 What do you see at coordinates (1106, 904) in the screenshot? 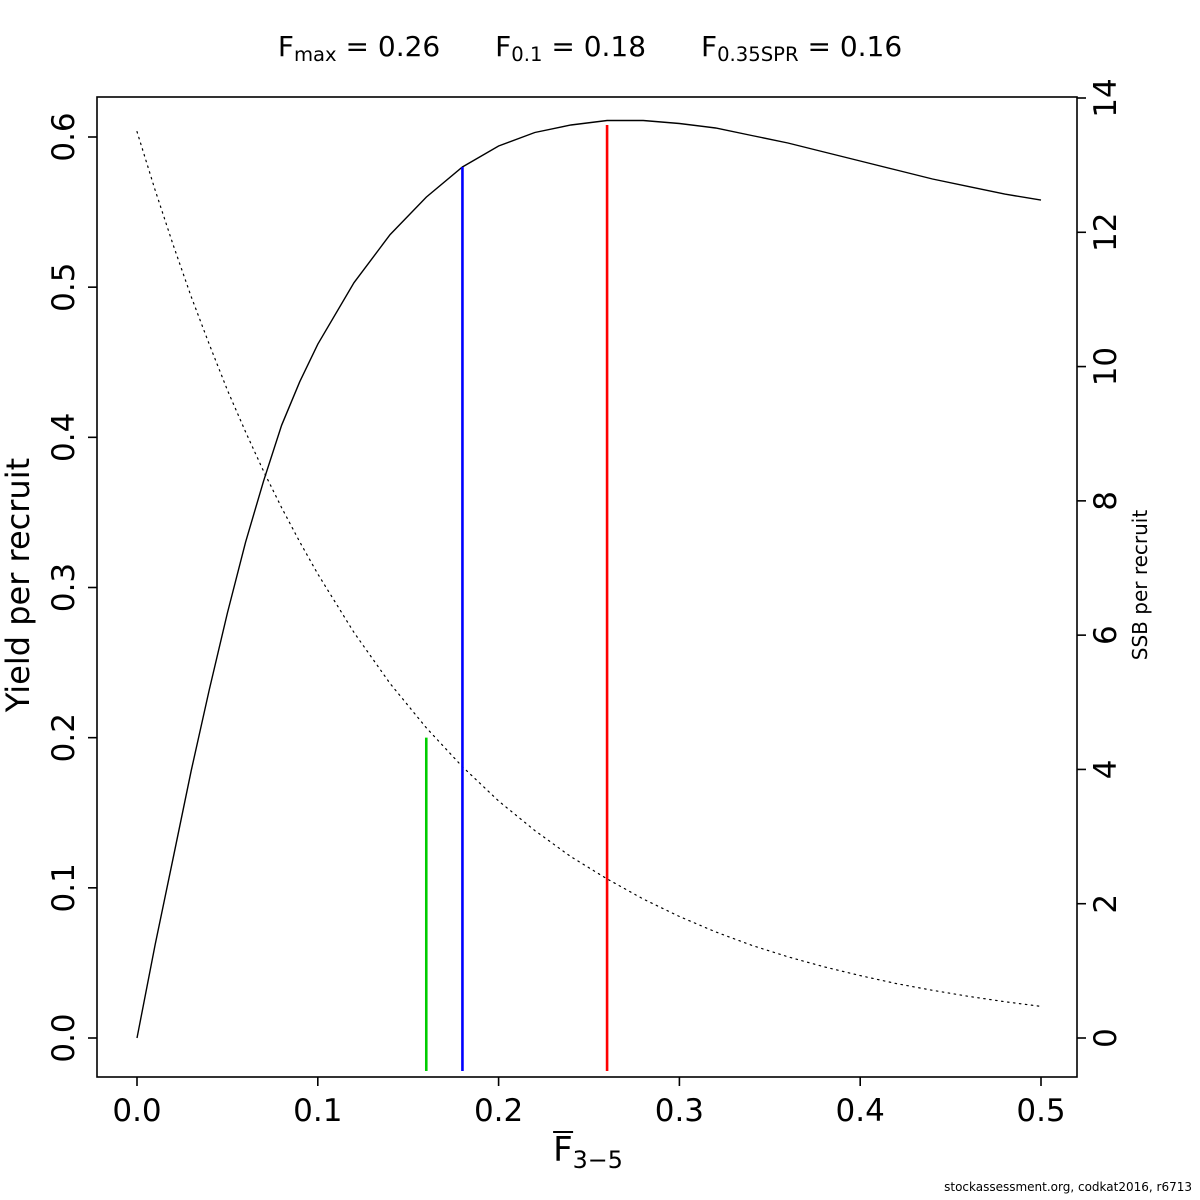
I see `y-right-tick-label: 2` at bounding box center [1106, 904].